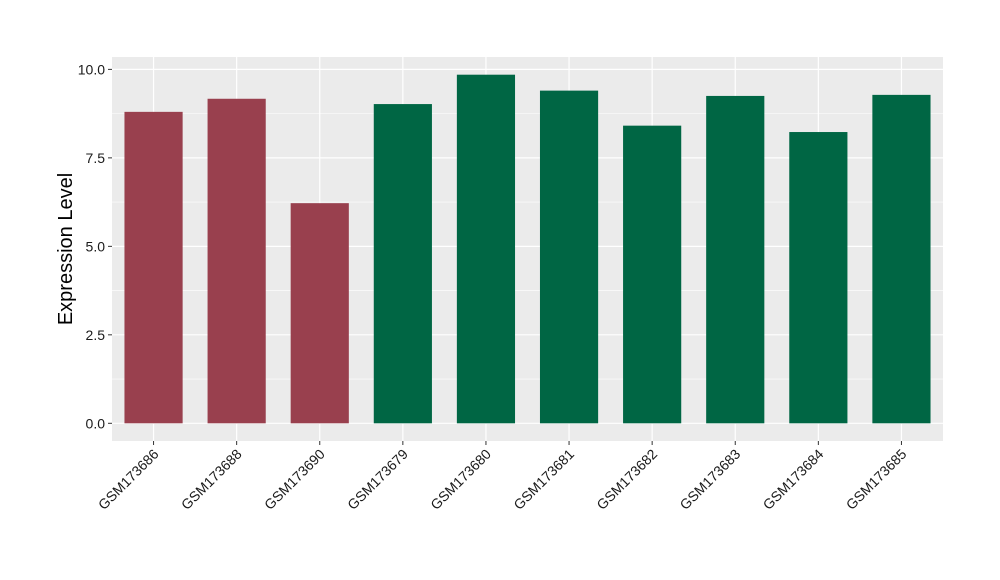 The image size is (1000, 580). What do you see at coordinates (211, 479) in the screenshot?
I see `x-tick-label: GSM173688` at bounding box center [211, 479].